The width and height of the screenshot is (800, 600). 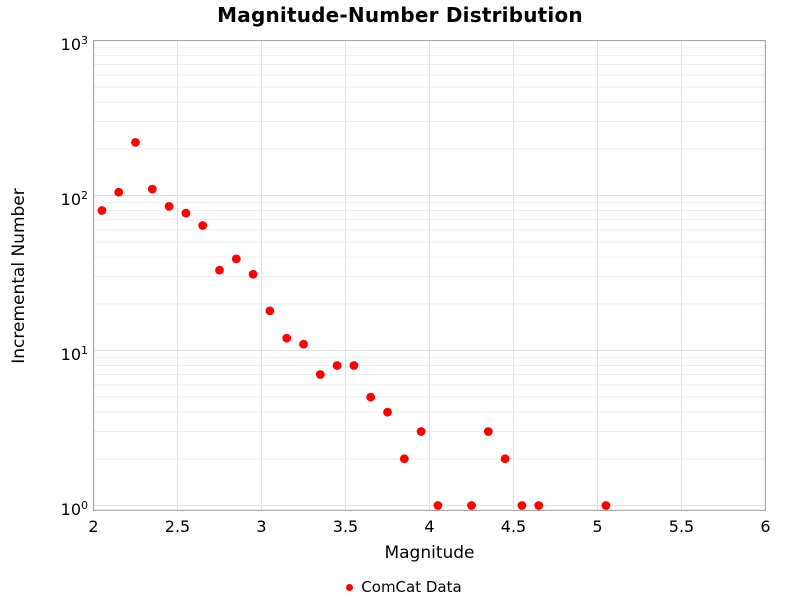 What do you see at coordinates (400, 15) in the screenshot?
I see `chart-title: Magnitude-Number Distribution` at bounding box center [400, 15].